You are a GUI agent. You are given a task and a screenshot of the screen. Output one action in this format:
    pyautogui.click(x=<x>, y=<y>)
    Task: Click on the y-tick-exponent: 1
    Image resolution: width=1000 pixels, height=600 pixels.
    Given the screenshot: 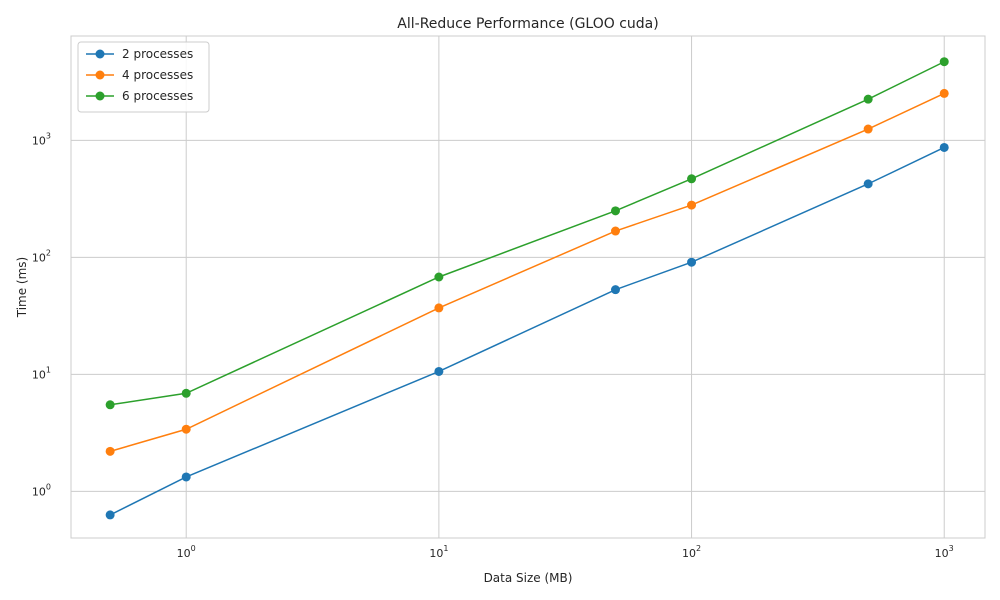 What is the action you would take?
    pyautogui.click(x=48, y=369)
    